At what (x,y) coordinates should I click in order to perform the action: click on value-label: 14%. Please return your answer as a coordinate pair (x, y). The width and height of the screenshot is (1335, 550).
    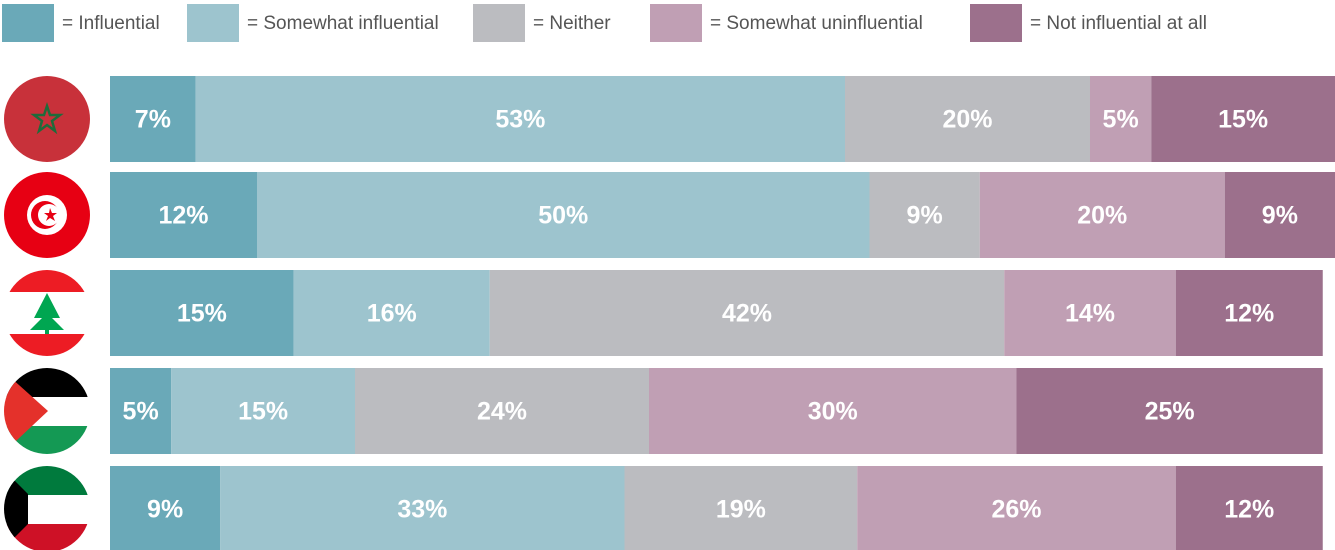
    Looking at the image, I should click on (1090, 314).